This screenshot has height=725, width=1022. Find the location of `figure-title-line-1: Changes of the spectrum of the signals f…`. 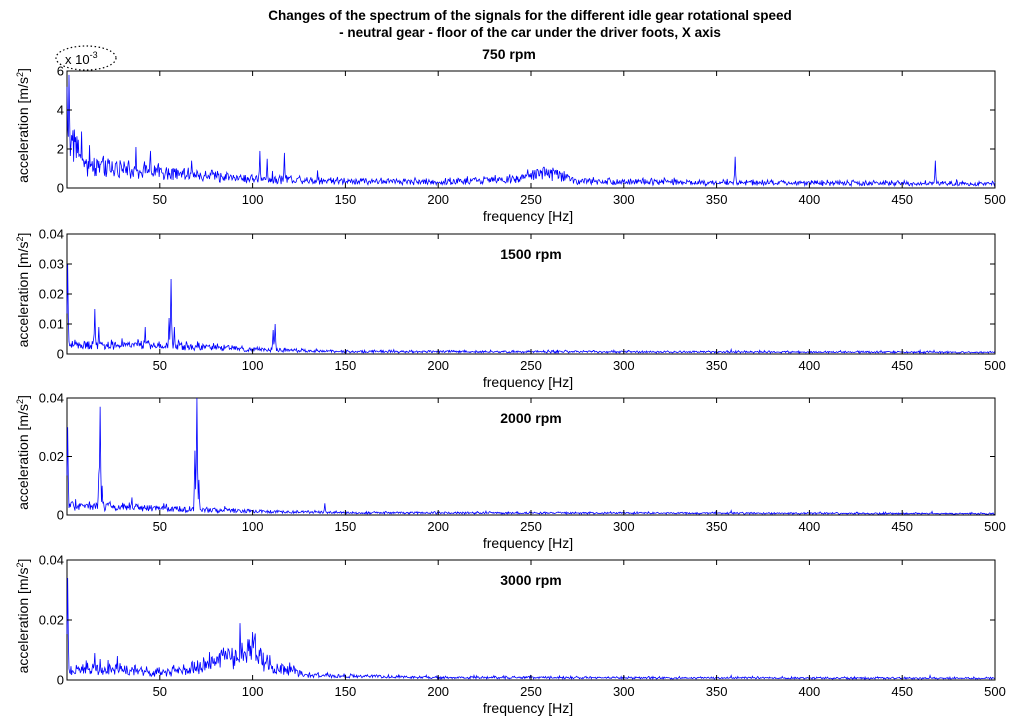

figure-title-line-1: Changes of the spectrum of the signals f… is located at coordinates (530, 15).